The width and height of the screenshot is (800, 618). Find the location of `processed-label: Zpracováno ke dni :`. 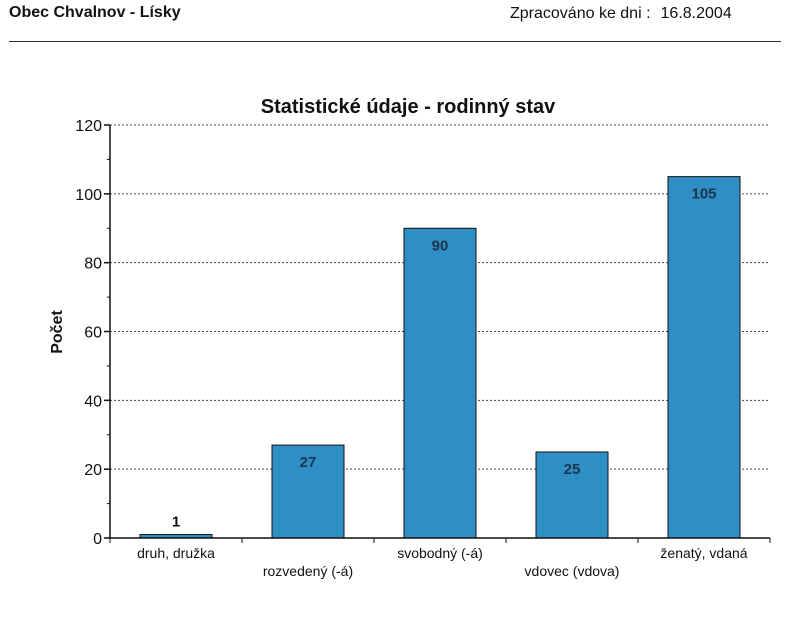

processed-label: Zpracováno ke dni : is located at coordinates (580, 13).